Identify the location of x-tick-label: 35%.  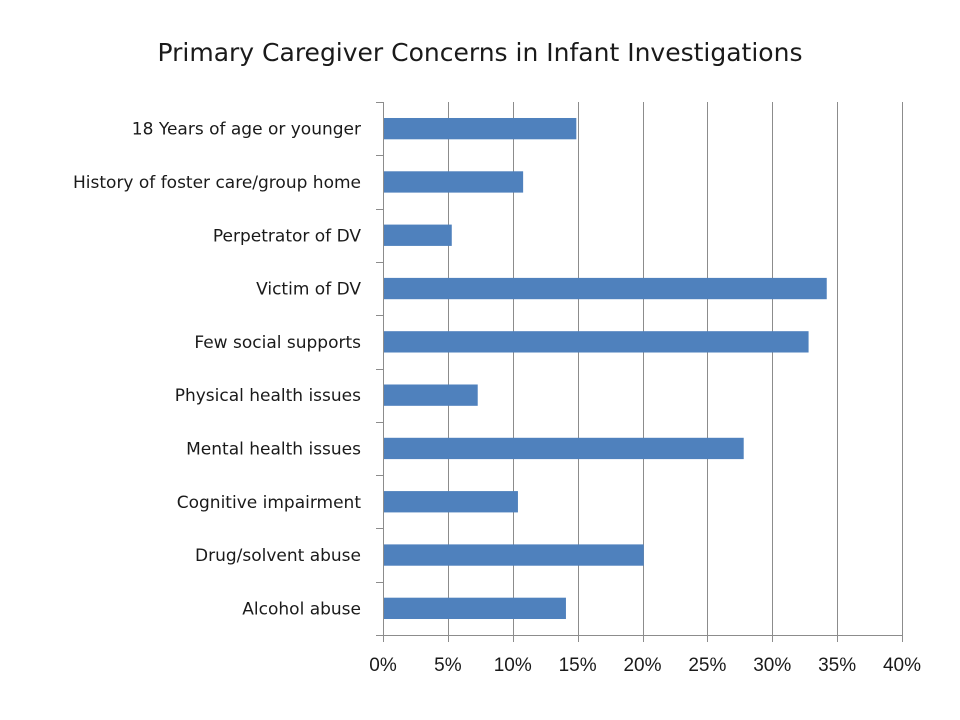
(837, 665).